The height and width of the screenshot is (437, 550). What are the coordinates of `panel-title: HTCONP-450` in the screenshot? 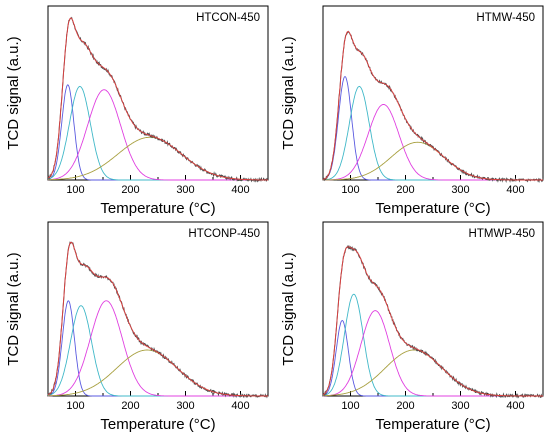 It's located at (224, 234).